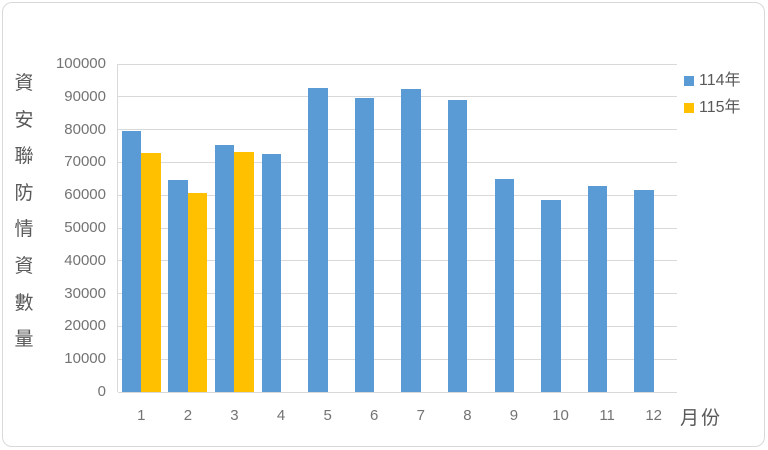 This screenshot has width=768, height=450. Describe the element at coordinates (141, 415) in the screenshot. I see `x-tick-label: 1` at that location.